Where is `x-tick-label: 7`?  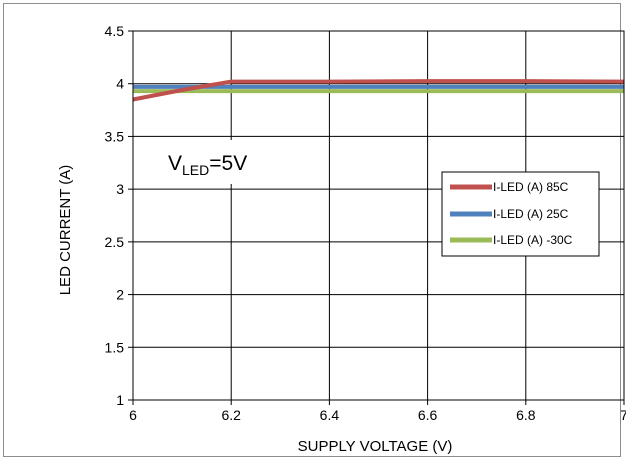
x-tick-label: 7 is located at coordinates (623, 415).